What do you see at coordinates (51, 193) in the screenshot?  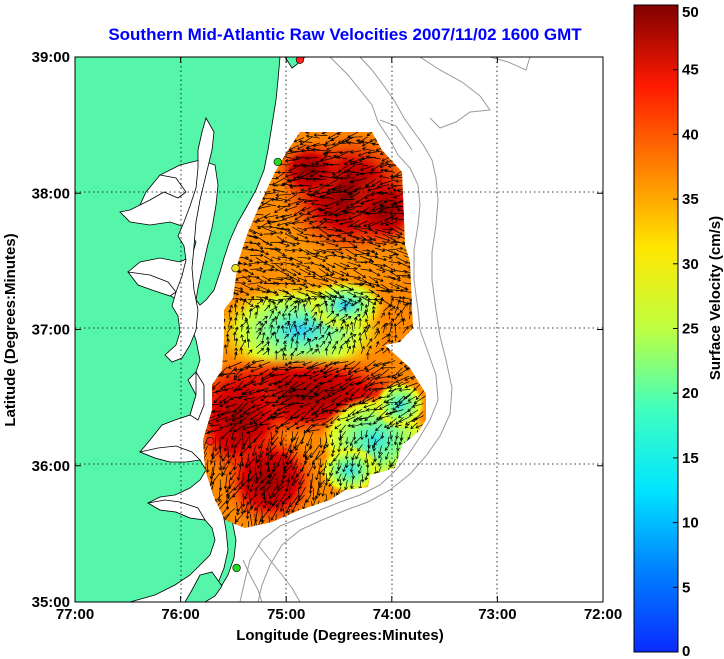 I see `y-tick-label: 38:00` at bounding box center [51, 193].